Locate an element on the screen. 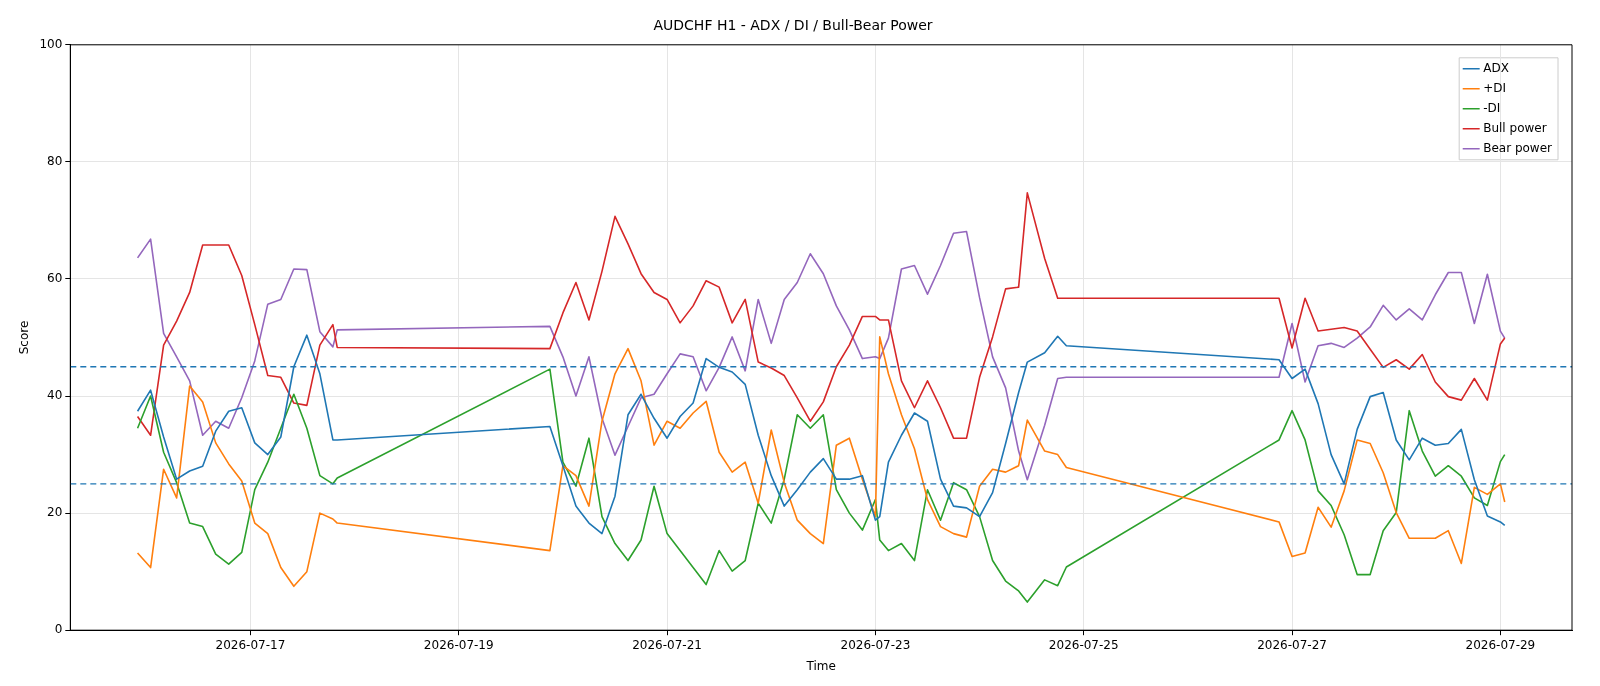 Image resolution: width=1600 pixels, height=686 pixels. x-tick-label: 2026-07-23 is located at coordinates (875, 644).